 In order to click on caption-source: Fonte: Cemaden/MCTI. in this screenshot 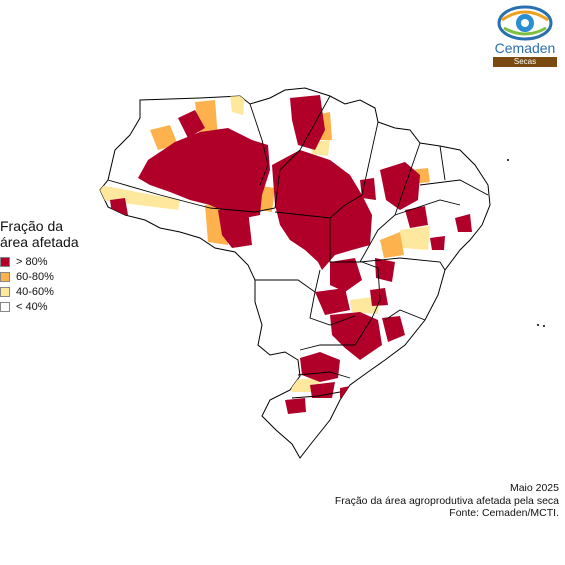, I will do `click(504, 513)`.